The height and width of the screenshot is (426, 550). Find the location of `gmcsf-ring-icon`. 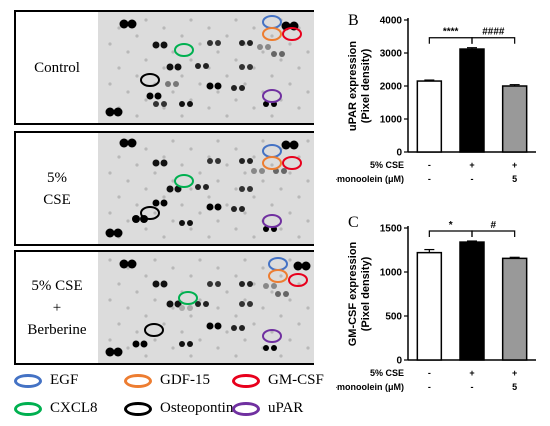

gmcsf-ring-icon is located at coordinates (292, 163).